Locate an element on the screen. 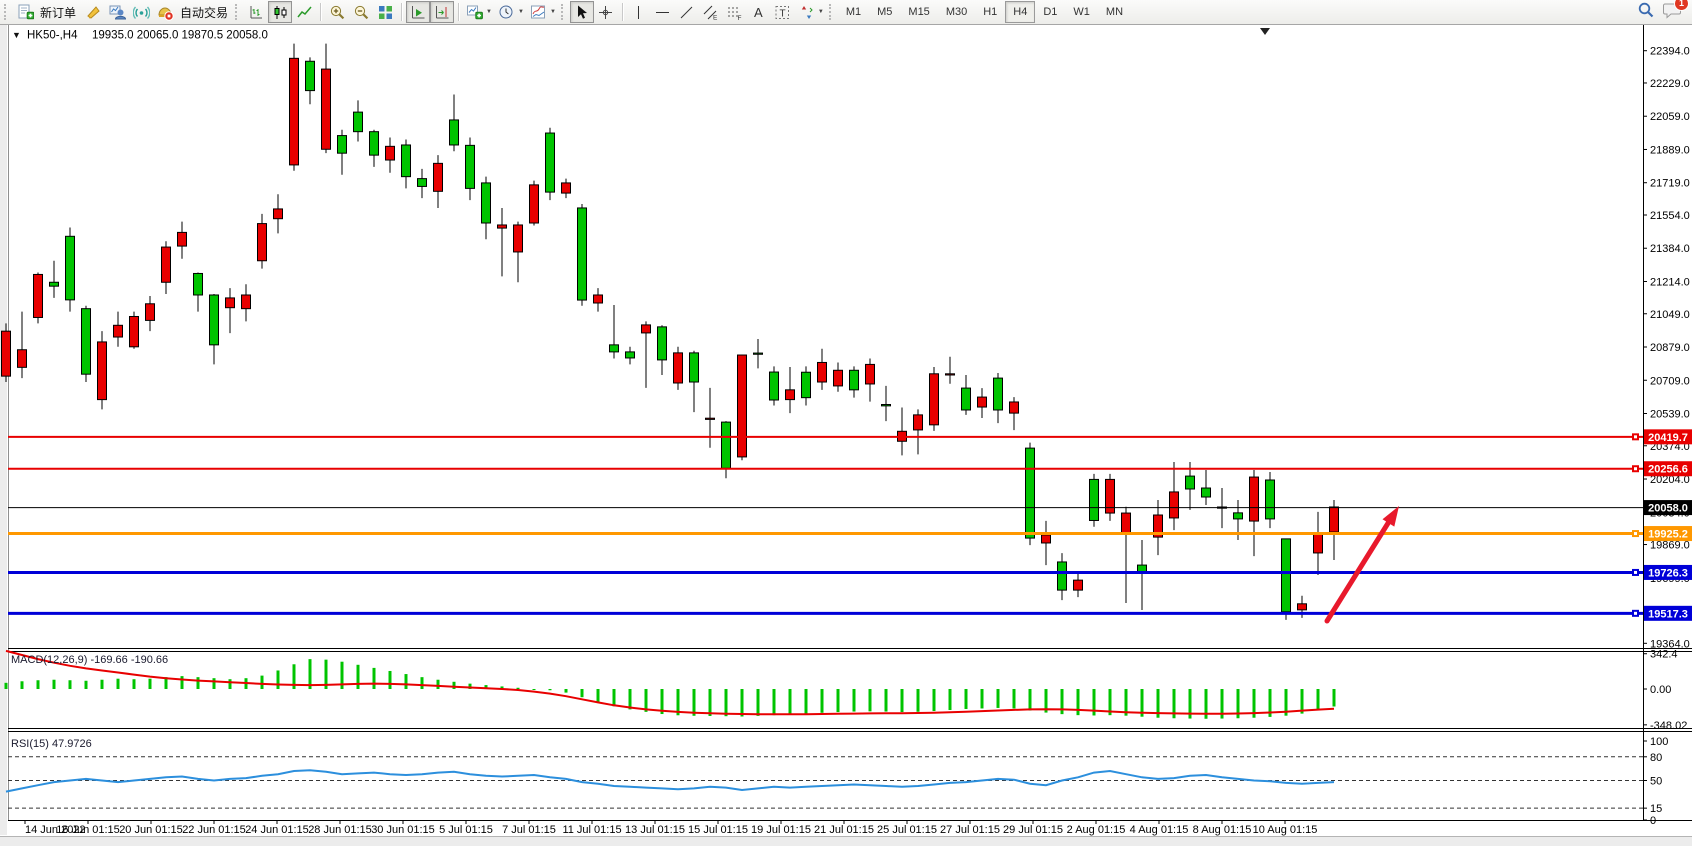 This screenshot has height=846, width=1692. price-axis-label: 21049.0 is located at coordinates (1670, 315).